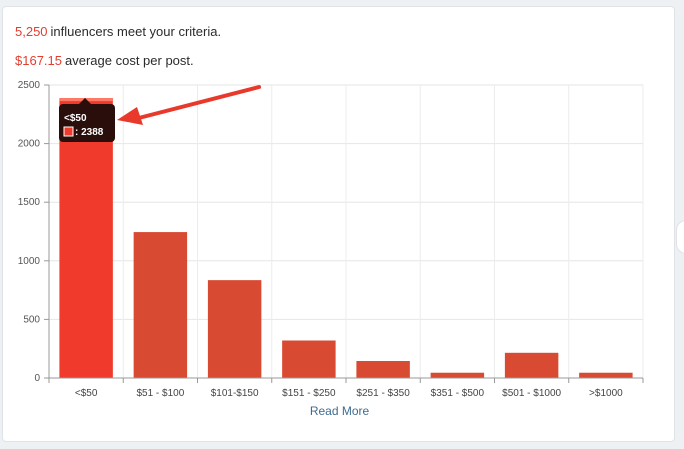  I want to click on x-category-label: >$1000, so click(606, 393).